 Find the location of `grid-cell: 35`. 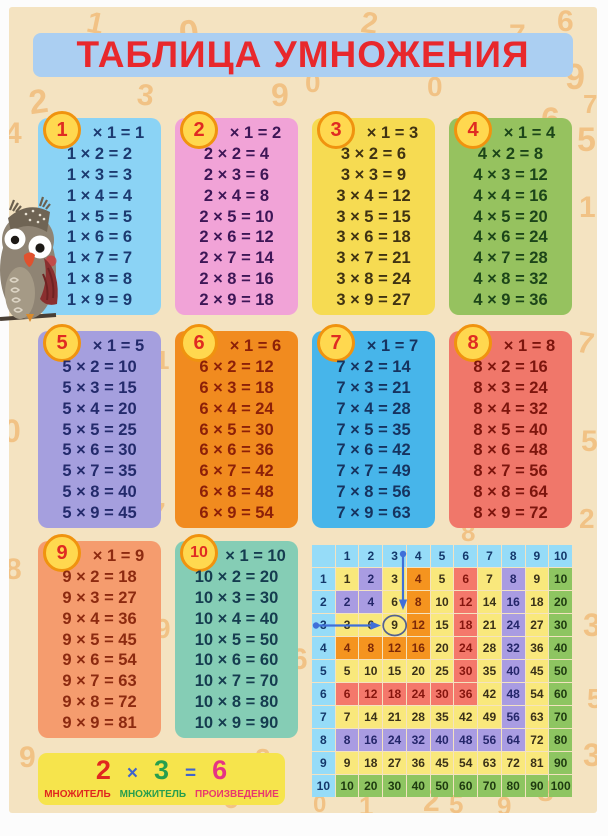

grid-cell: 35 is located at coordinates (442, 717).